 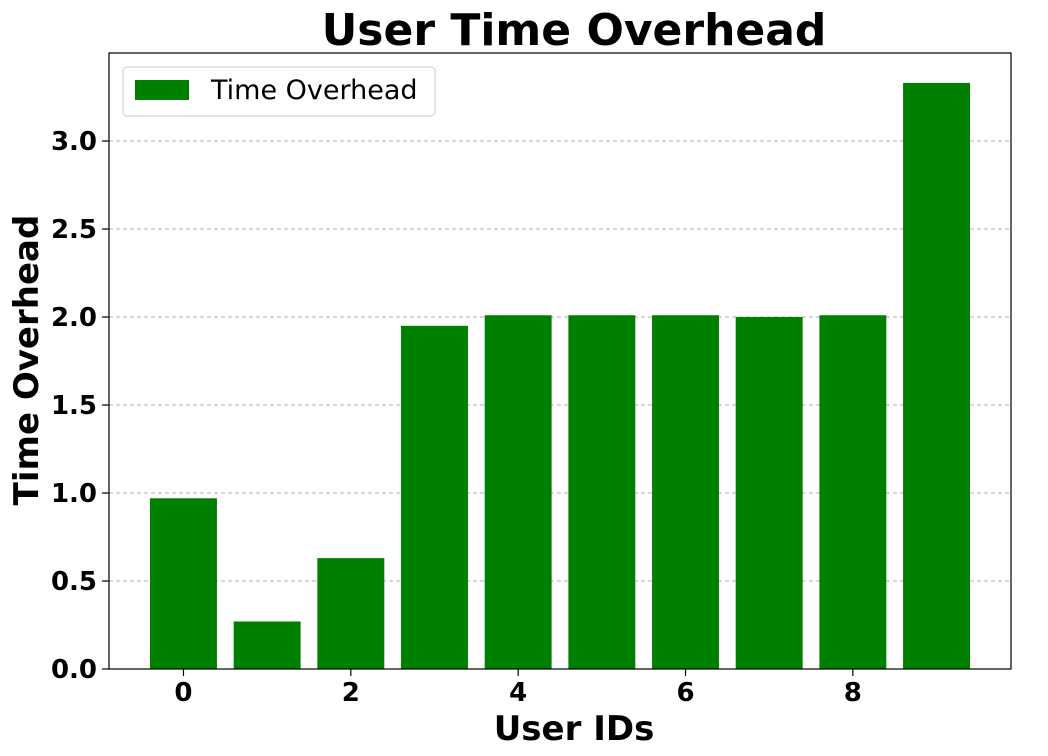 I want to click on y-axis-ticks: 0.0 0.5 1.0 1.5 2.0 2.5 3.0, so click(x=80, y=406).